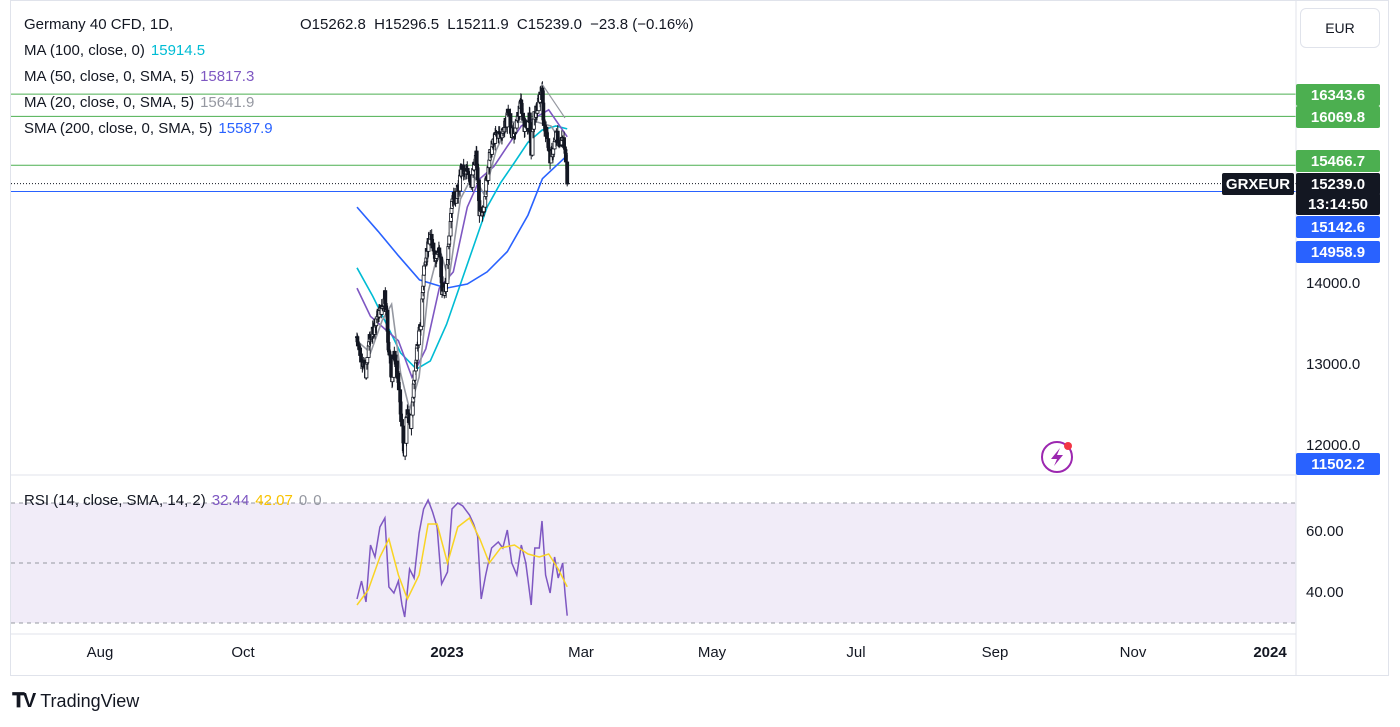 This screenshot has height=727, width=1400. Describe the element at coordinates (995, 652) in the screenshot. I see `time-axis-label: Sep` at that location.